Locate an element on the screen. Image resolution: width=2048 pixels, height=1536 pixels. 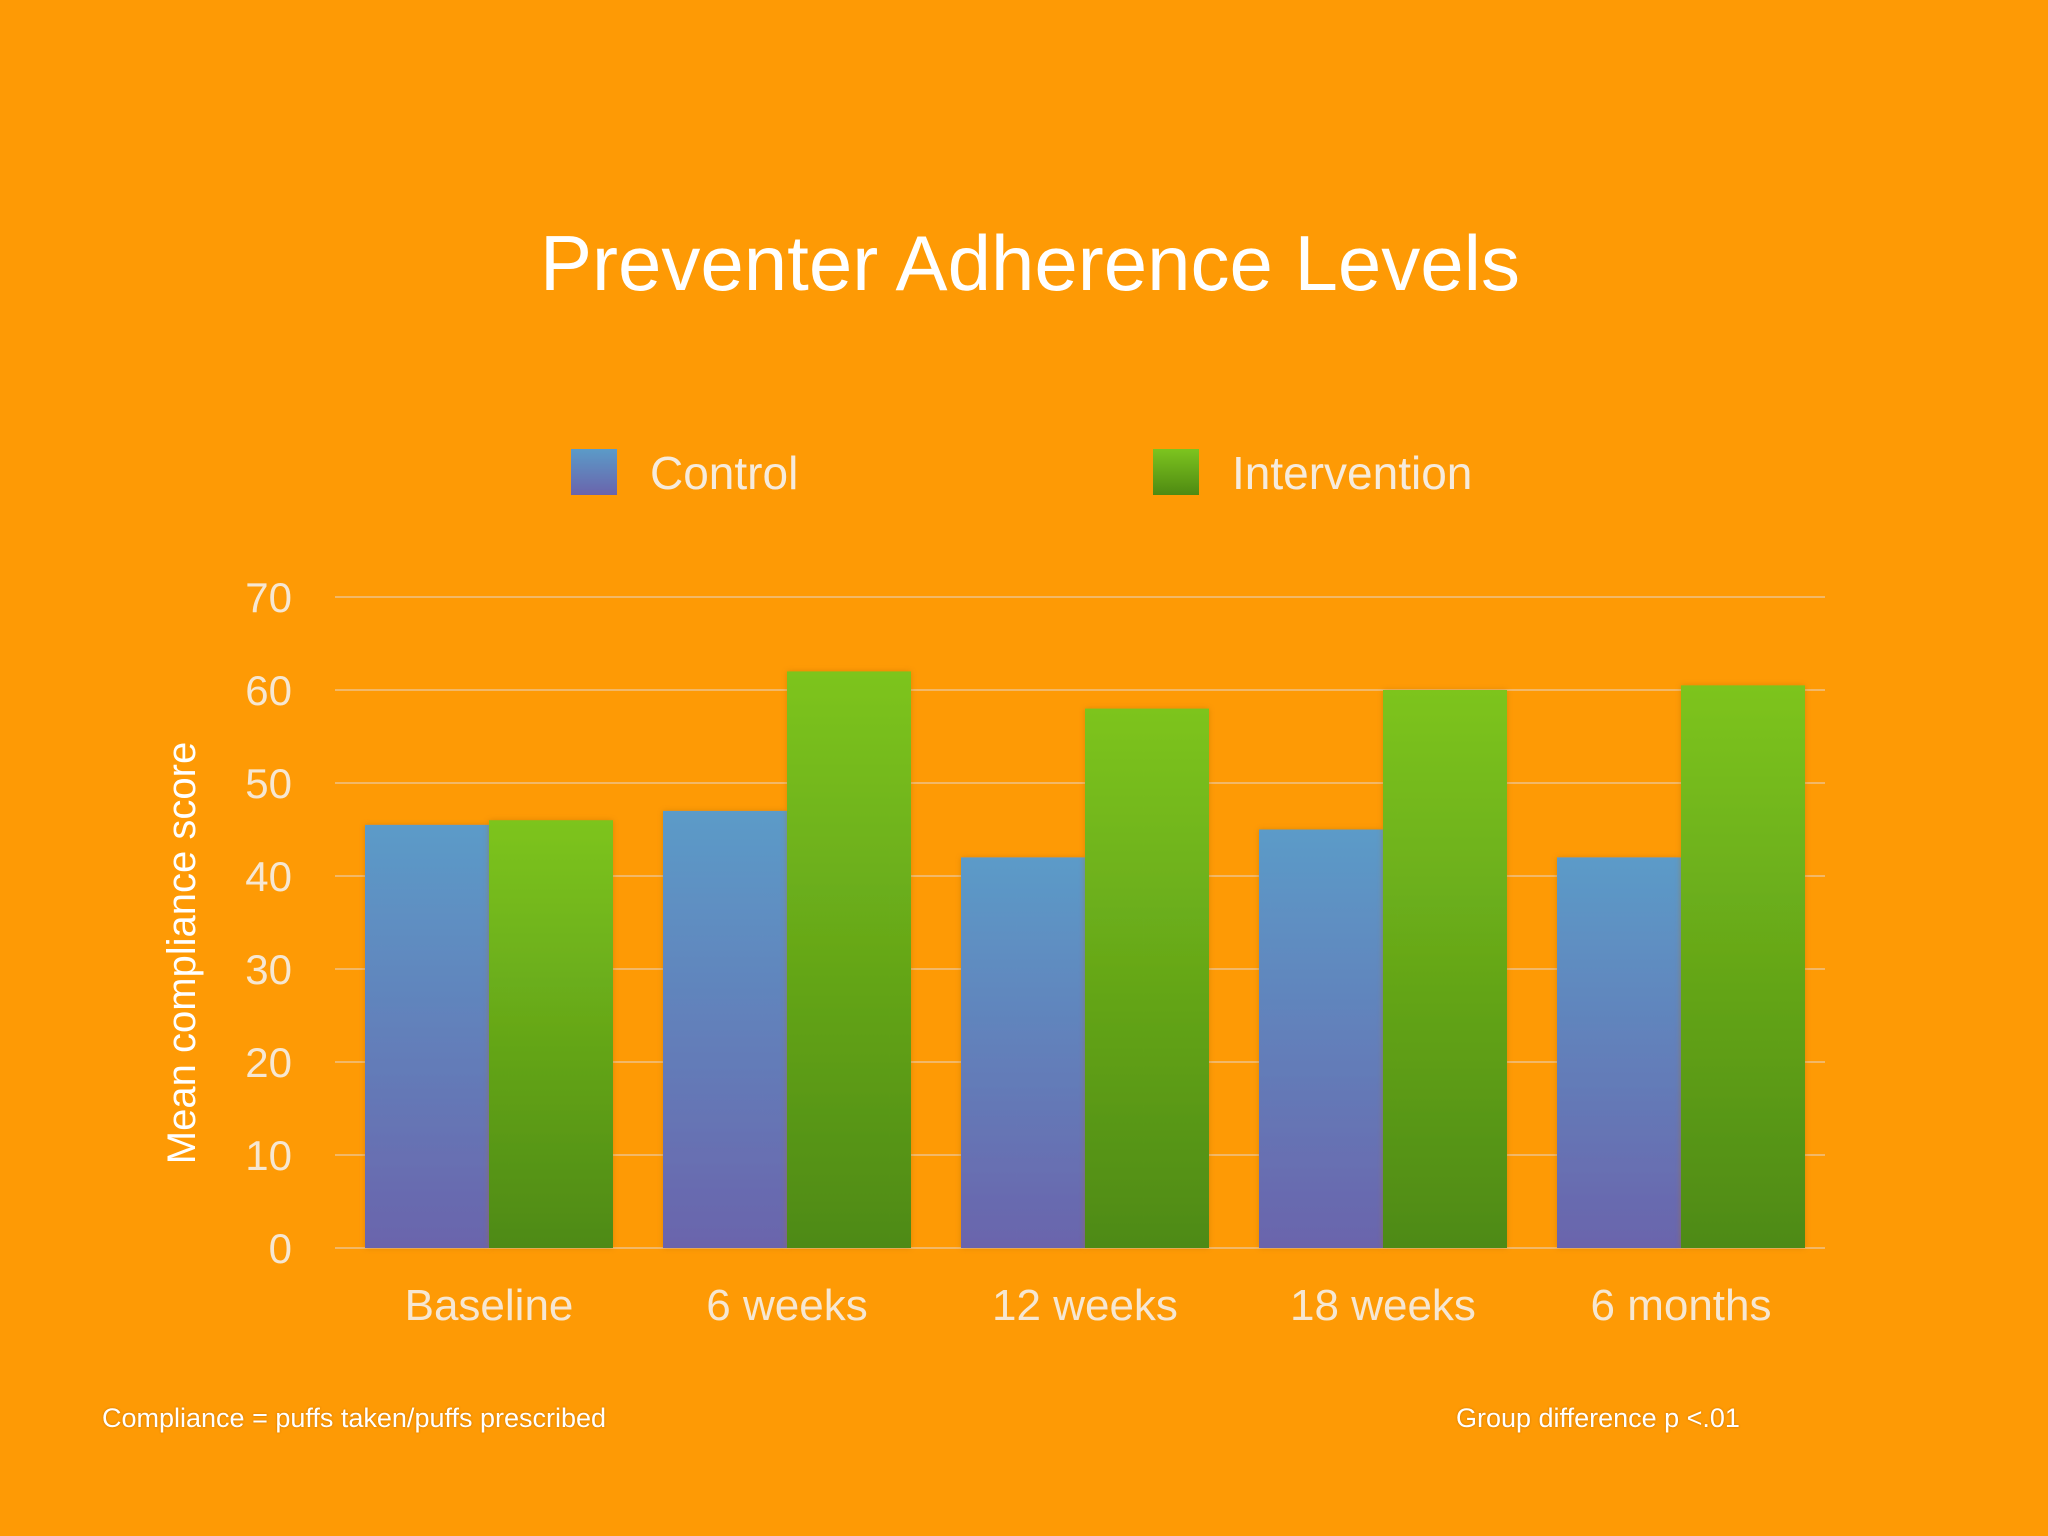
y-tick-label: 70 is located at coordinates (268, 597).